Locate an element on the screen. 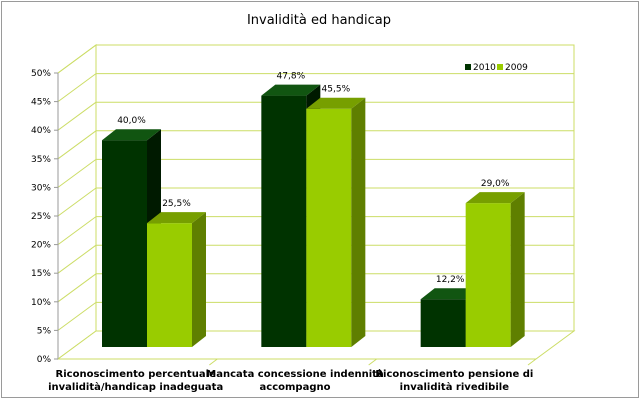 This screenshot has height=401, width=642. category-label-line: invalidità/handicap inadeguata is located at coordinates (135, 387).